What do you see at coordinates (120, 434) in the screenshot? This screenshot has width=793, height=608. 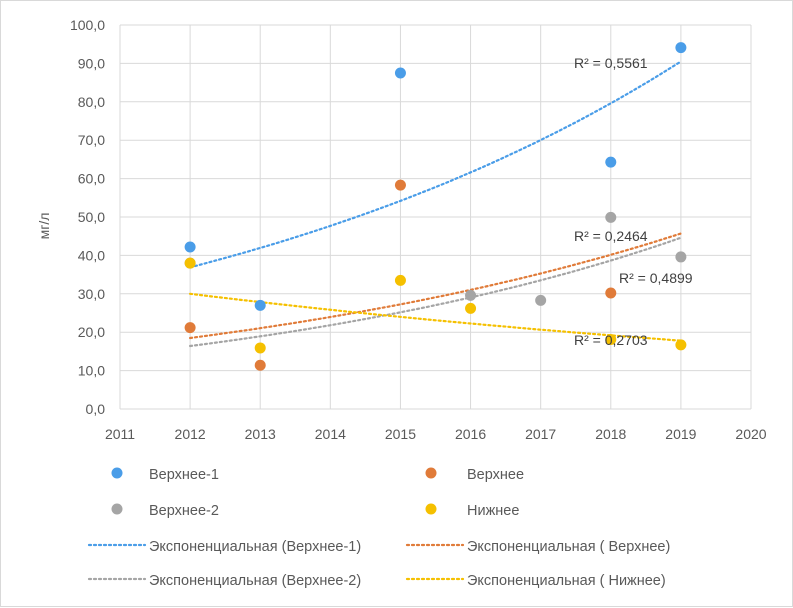 I see `x-tick-label: 2011` at bounding box center [120, 434].